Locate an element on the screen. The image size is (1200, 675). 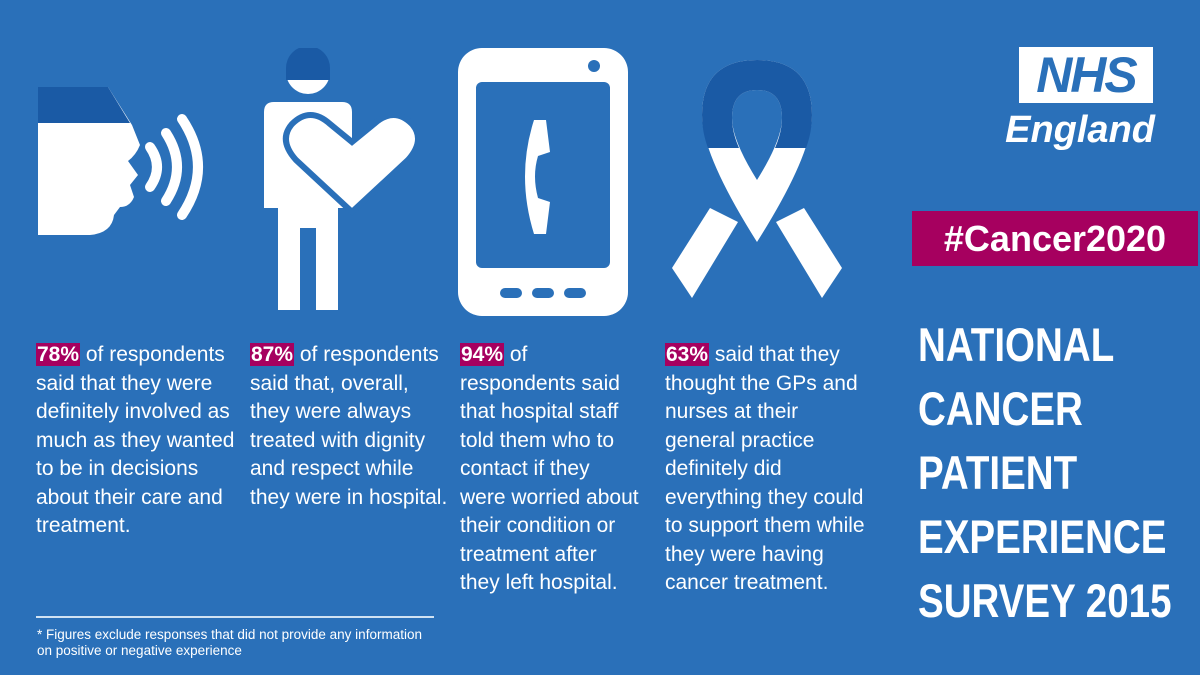
stat-percent: 63% is located at coordinates (687, 354).